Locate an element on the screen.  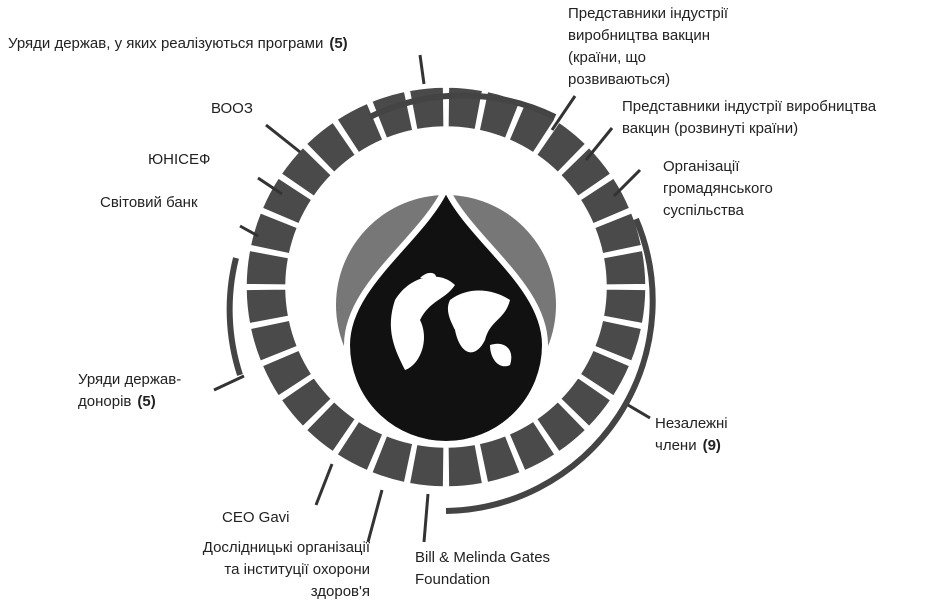
label-text: Представники індустрії is located at coordinates (648, 13).